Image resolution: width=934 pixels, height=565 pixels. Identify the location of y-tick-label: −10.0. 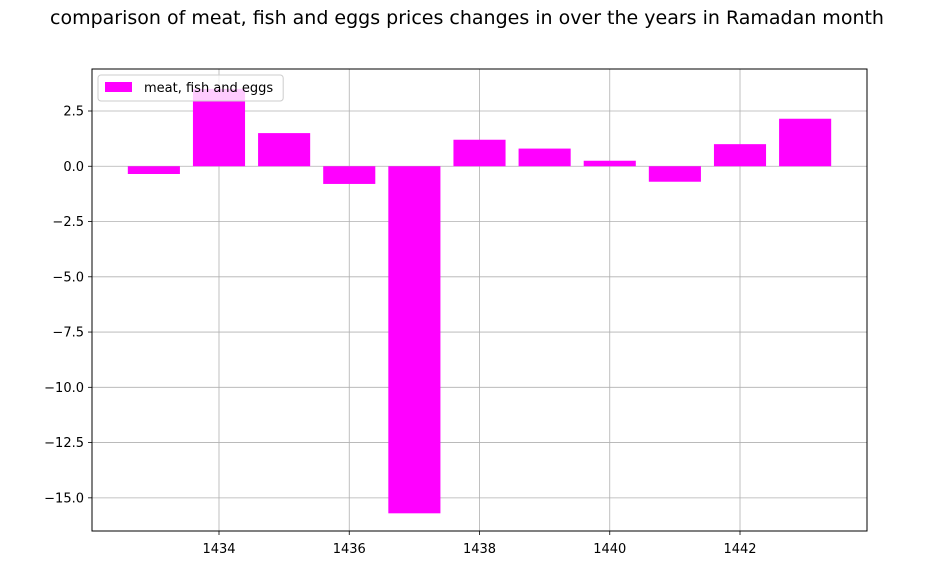
(64, 388).